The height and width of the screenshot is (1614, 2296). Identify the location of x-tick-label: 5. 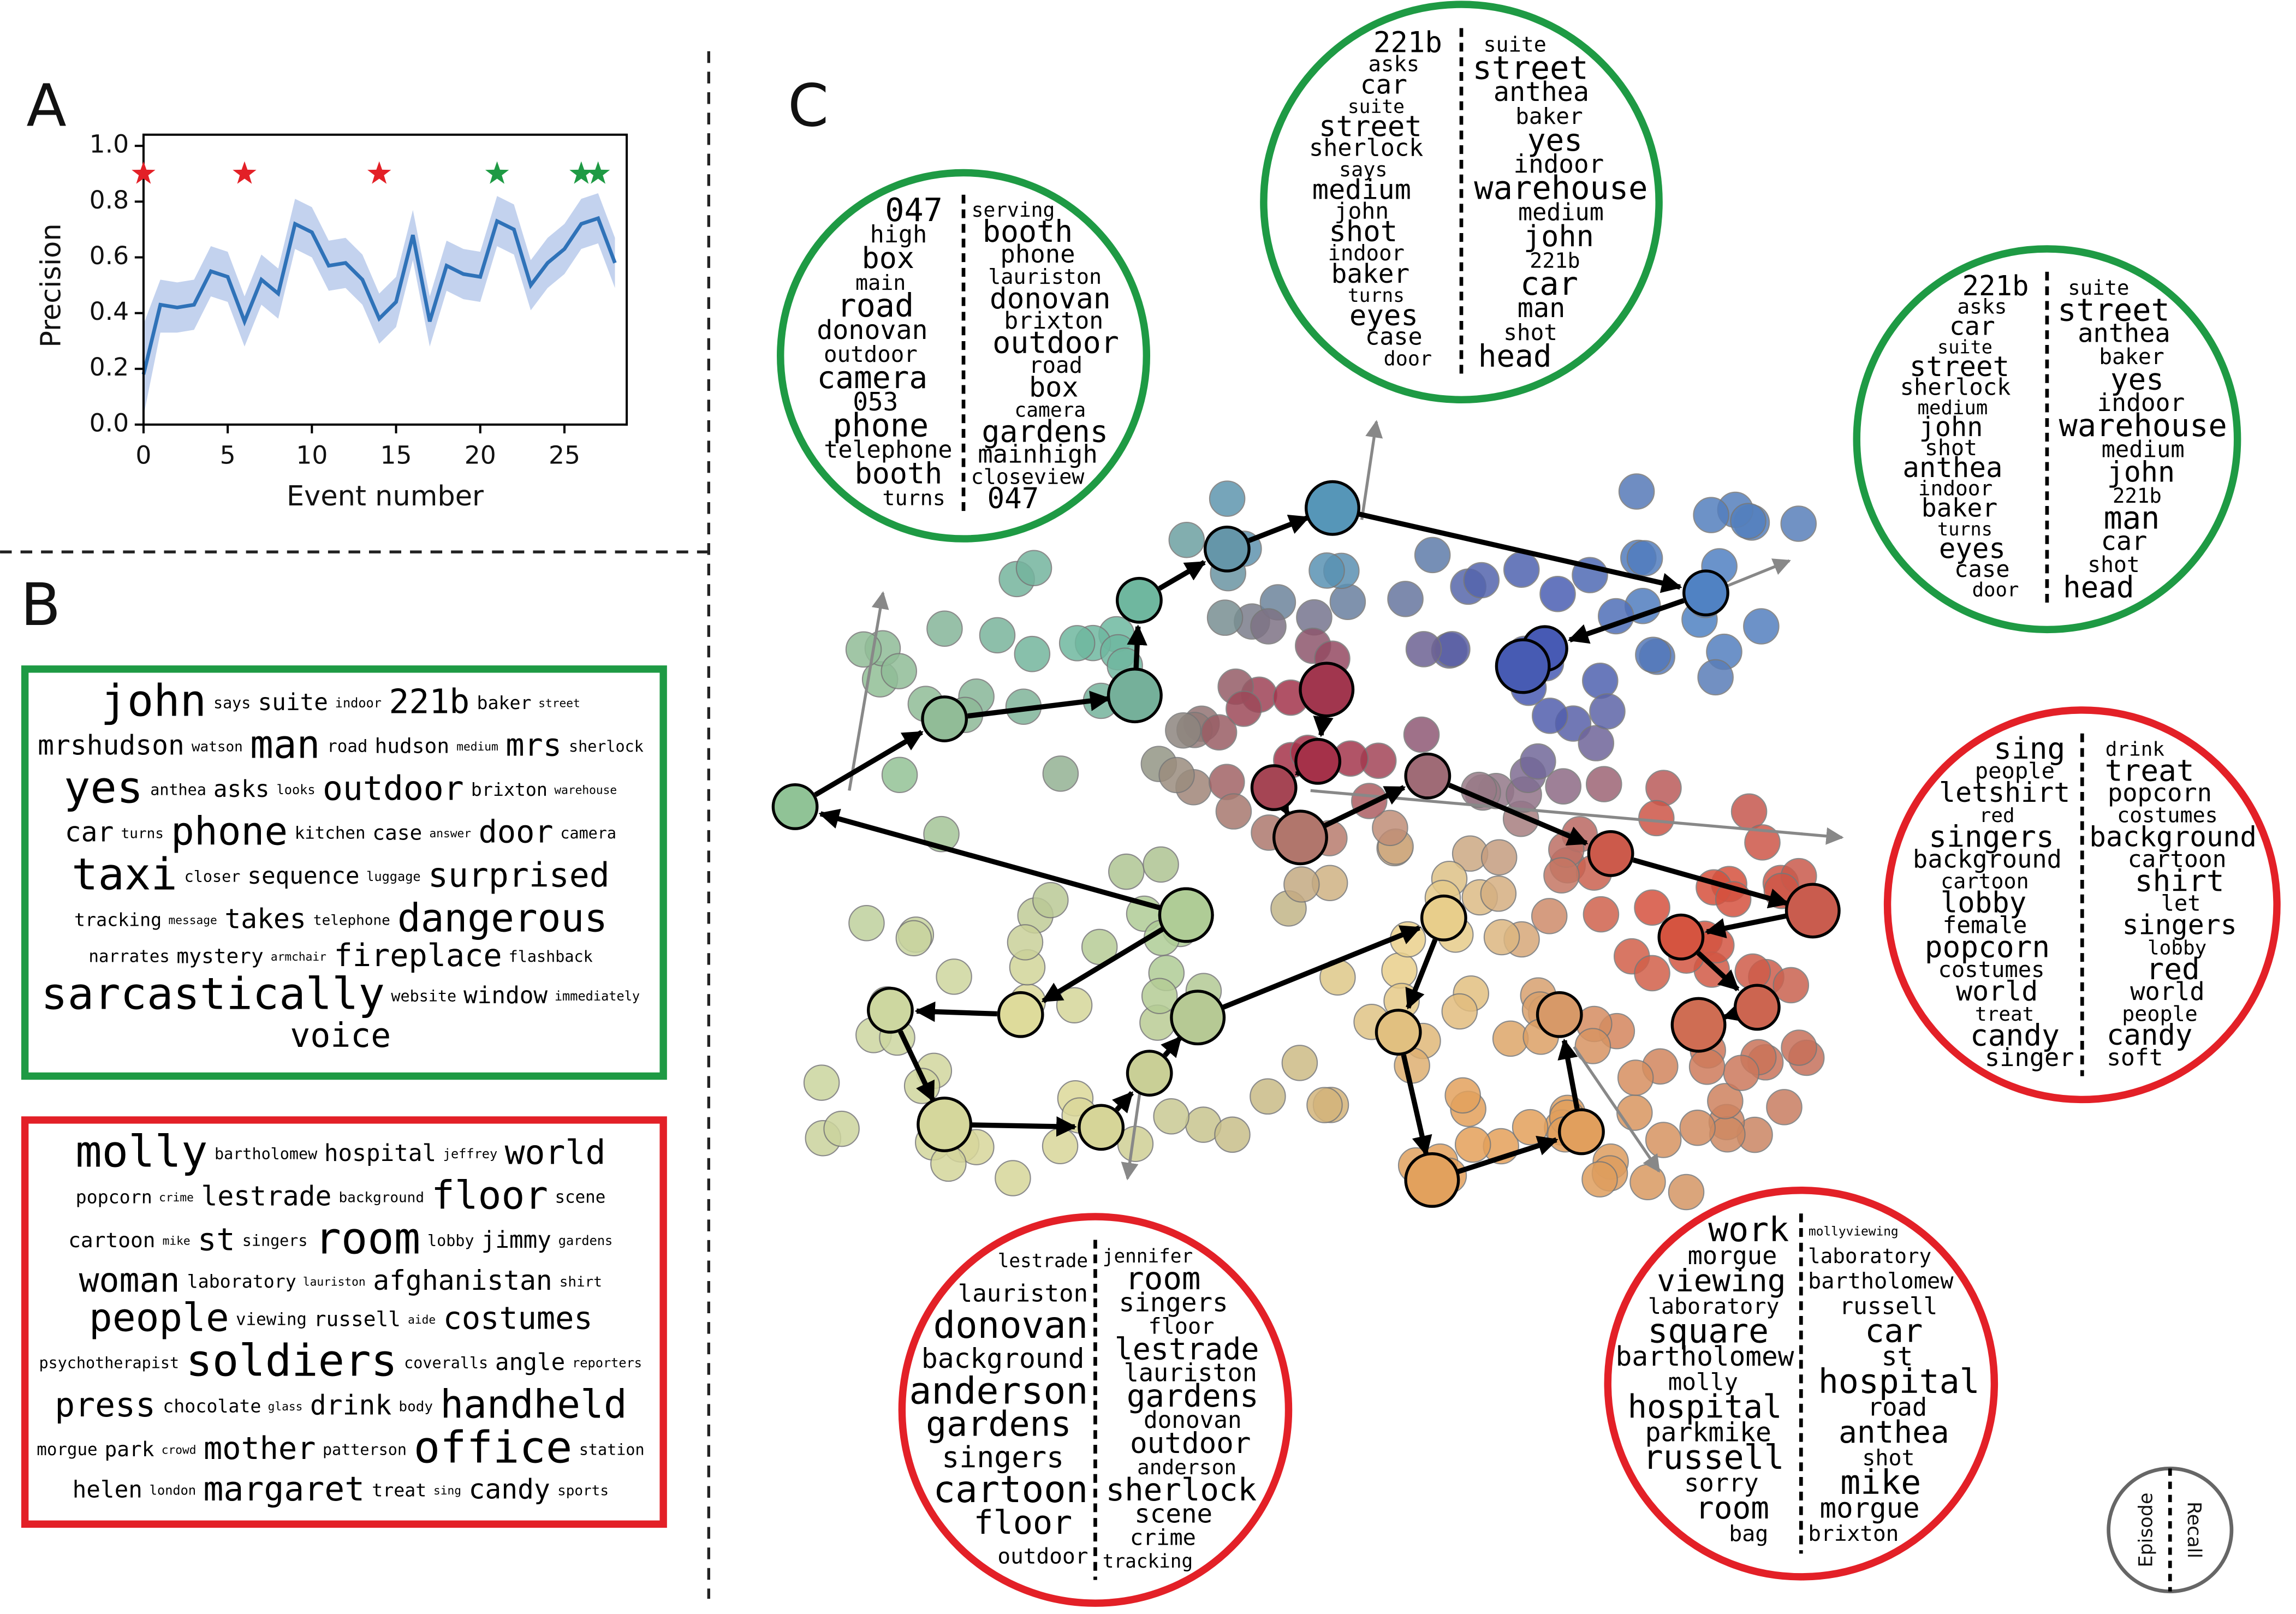
(228, 454).